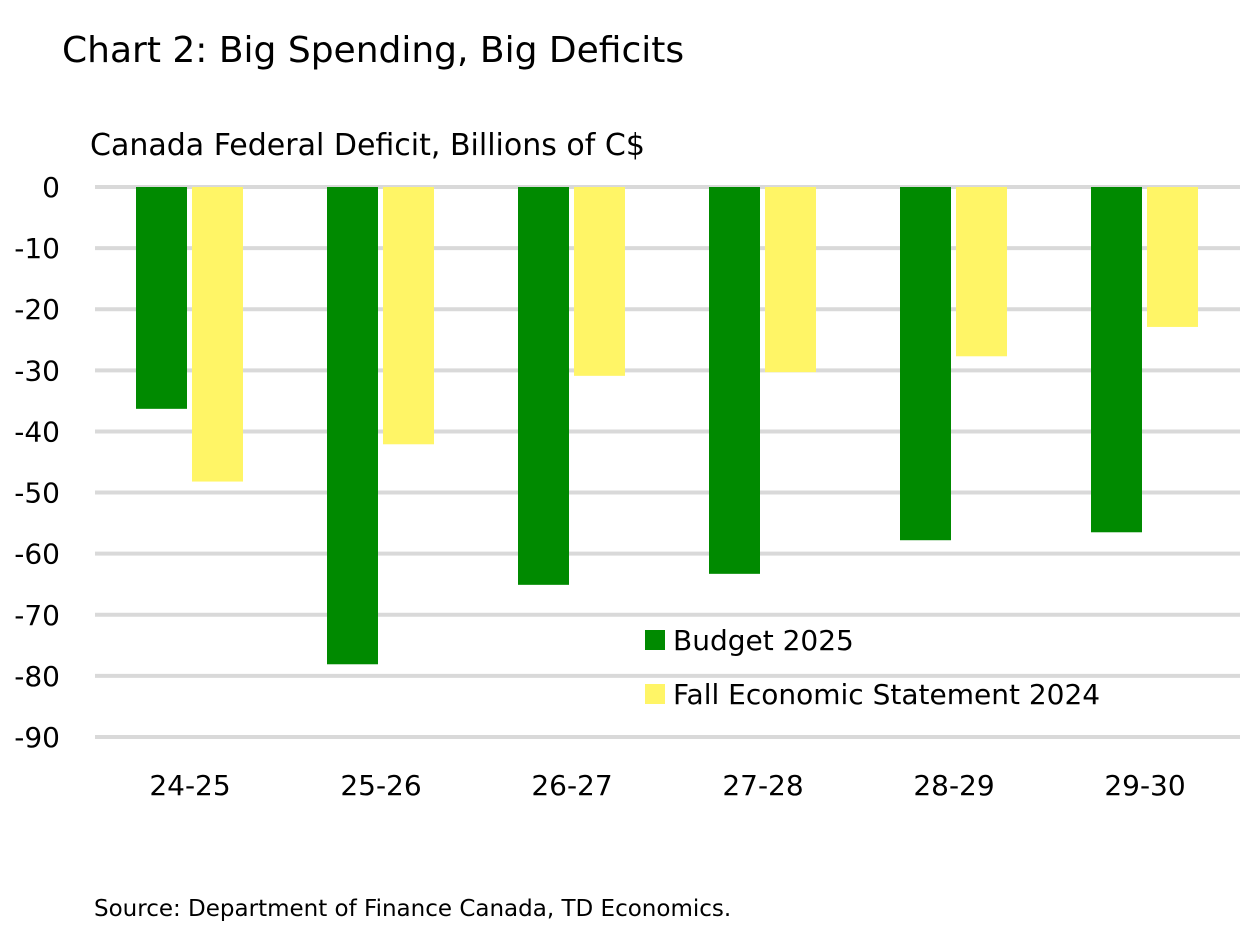 The image size is (1240, 925). I want to click on y-tick-label: -20, so click(37, 309).